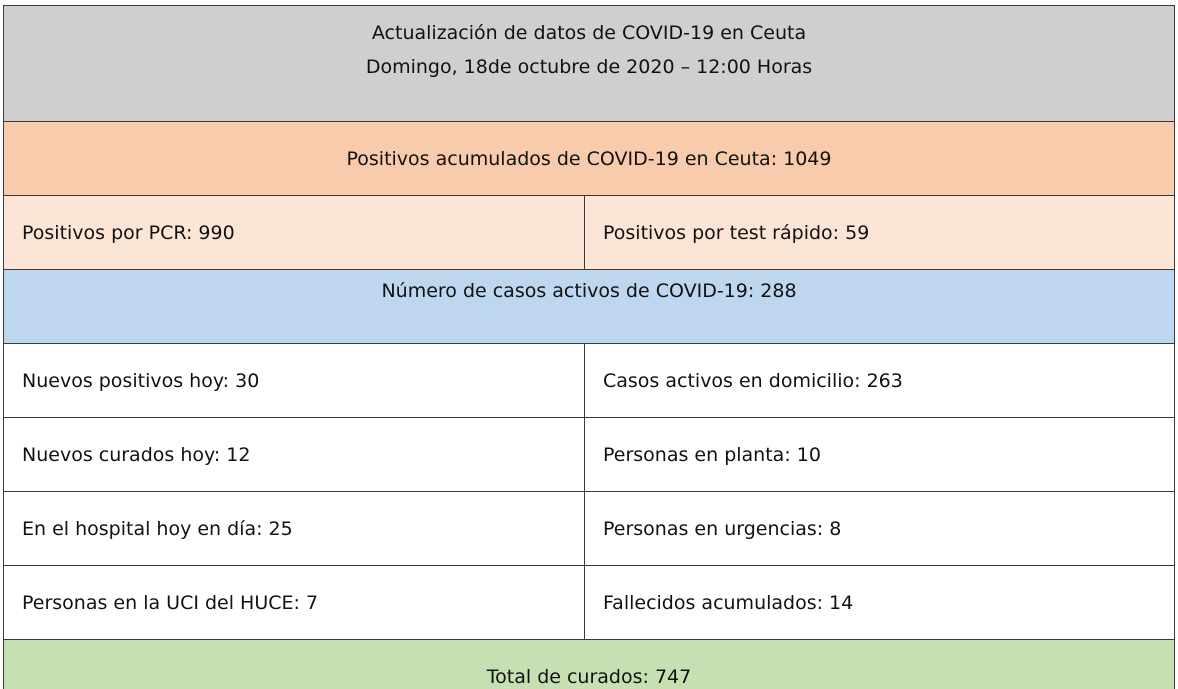 The height and width of the screenshot is (689, 1178). Describe the element at coordinates (753, 380) in the screenshot. I see `active-at-home: Casos activos en domicilio: 263` at that location.